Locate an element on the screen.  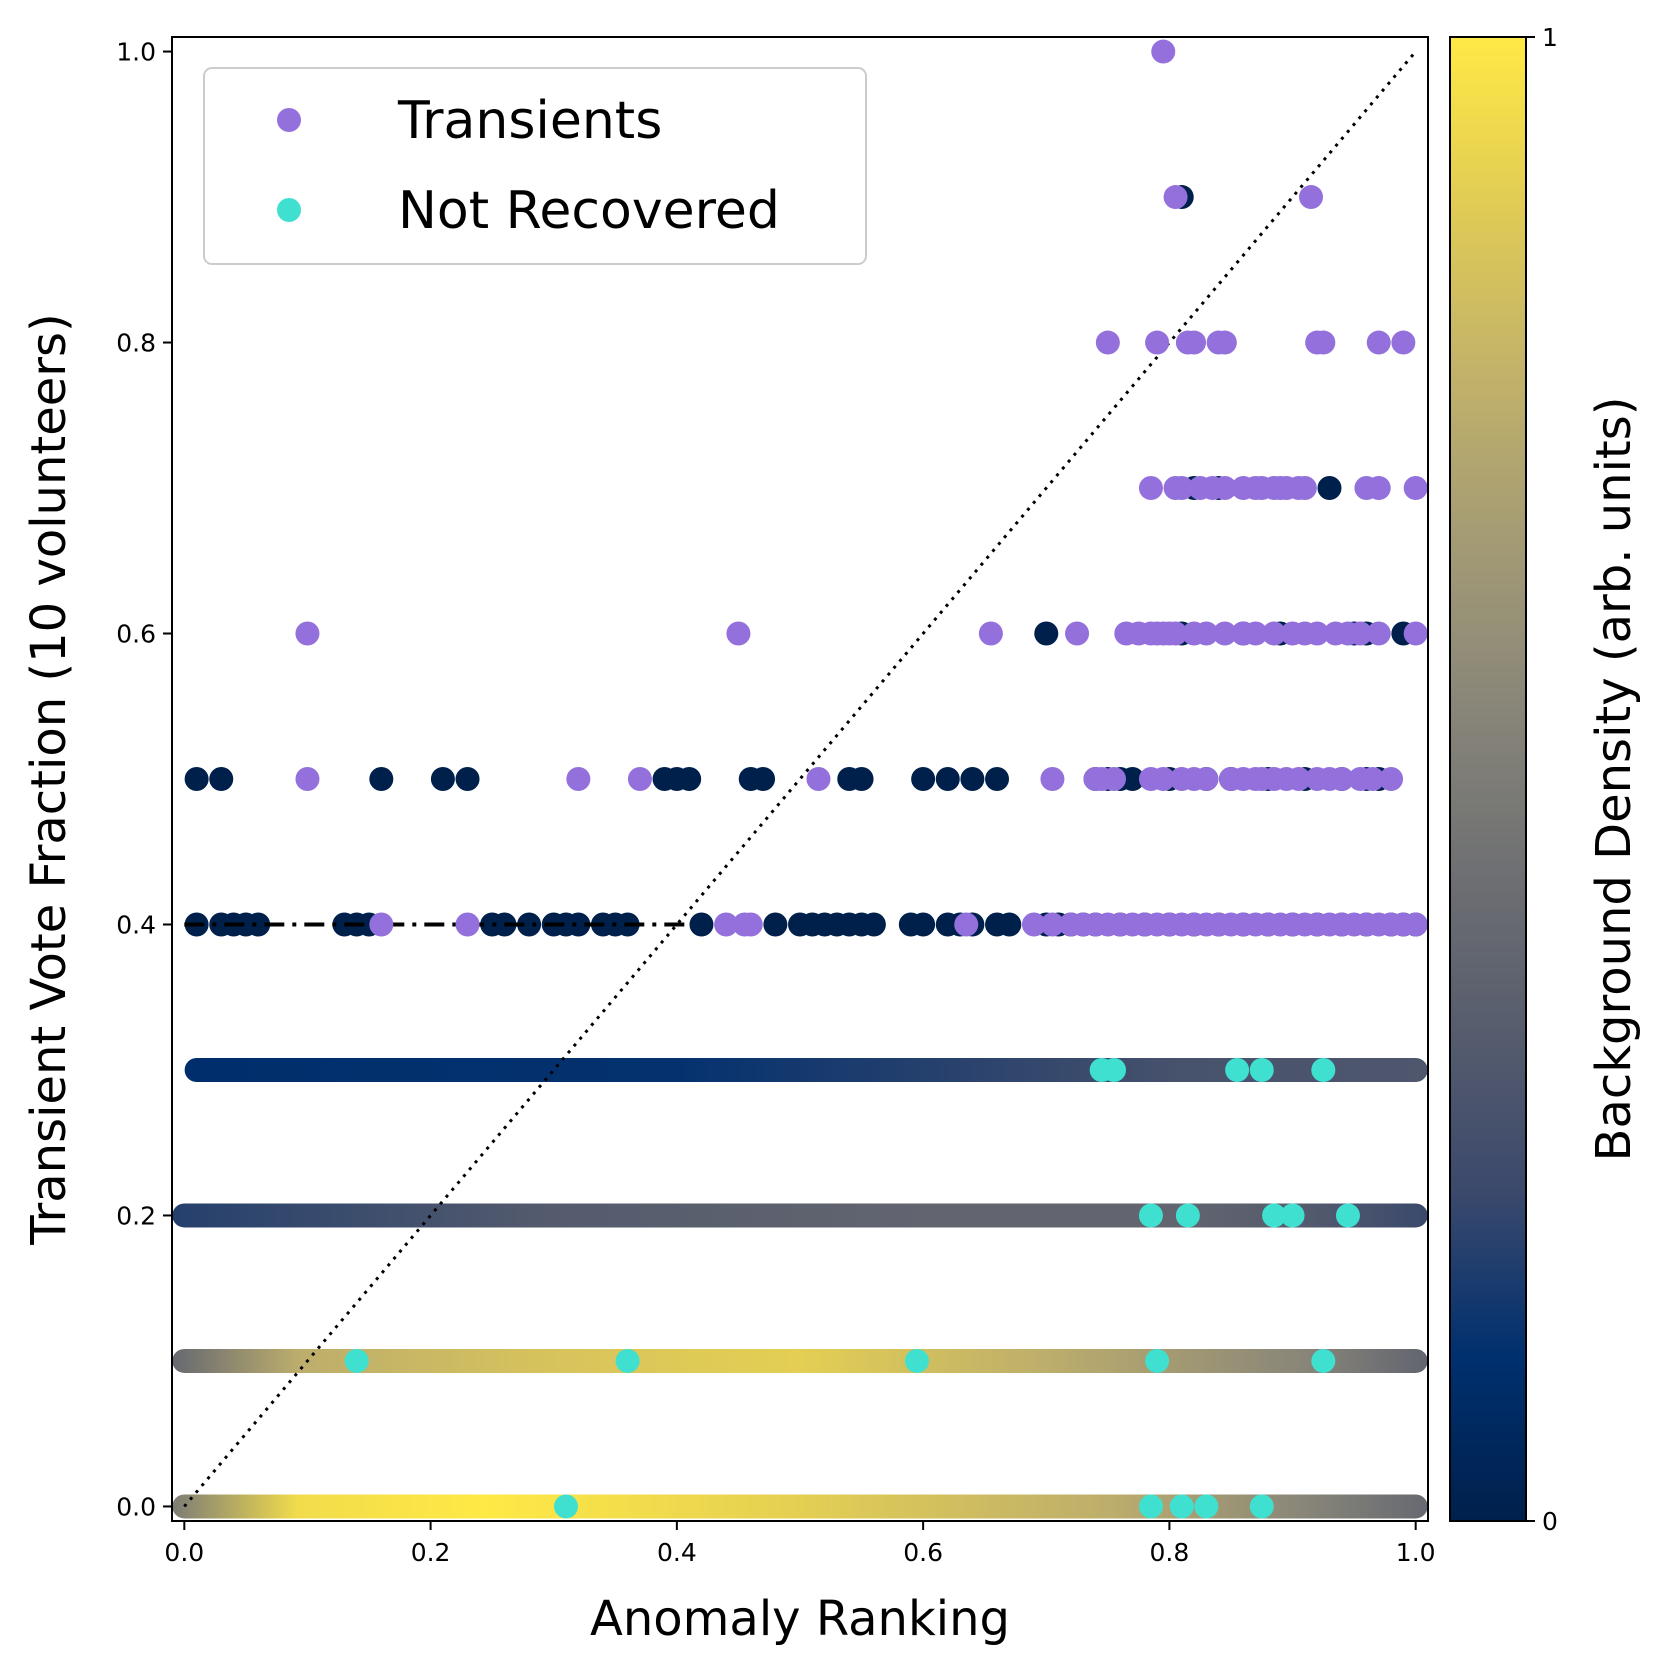
y-tick-label: 0.0 is located at coordinates (136, 1506).